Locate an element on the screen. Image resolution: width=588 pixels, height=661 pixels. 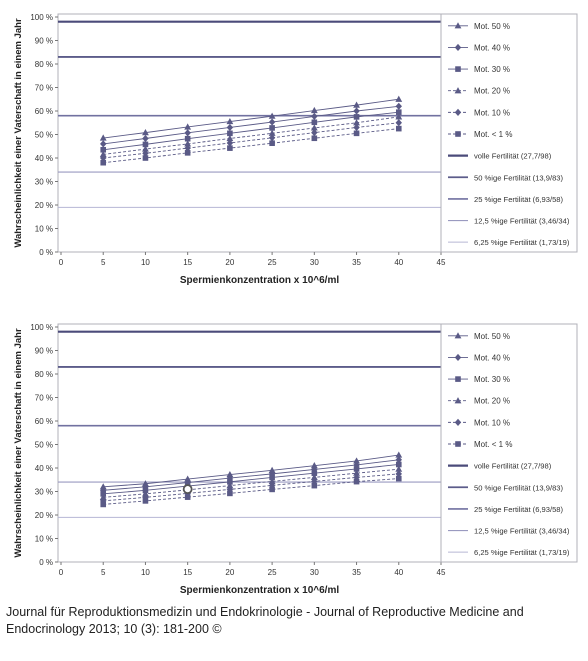
bottom-legend-label: 50 %ige Fertilität (13,9/83) is located at coordinates (519, 487).